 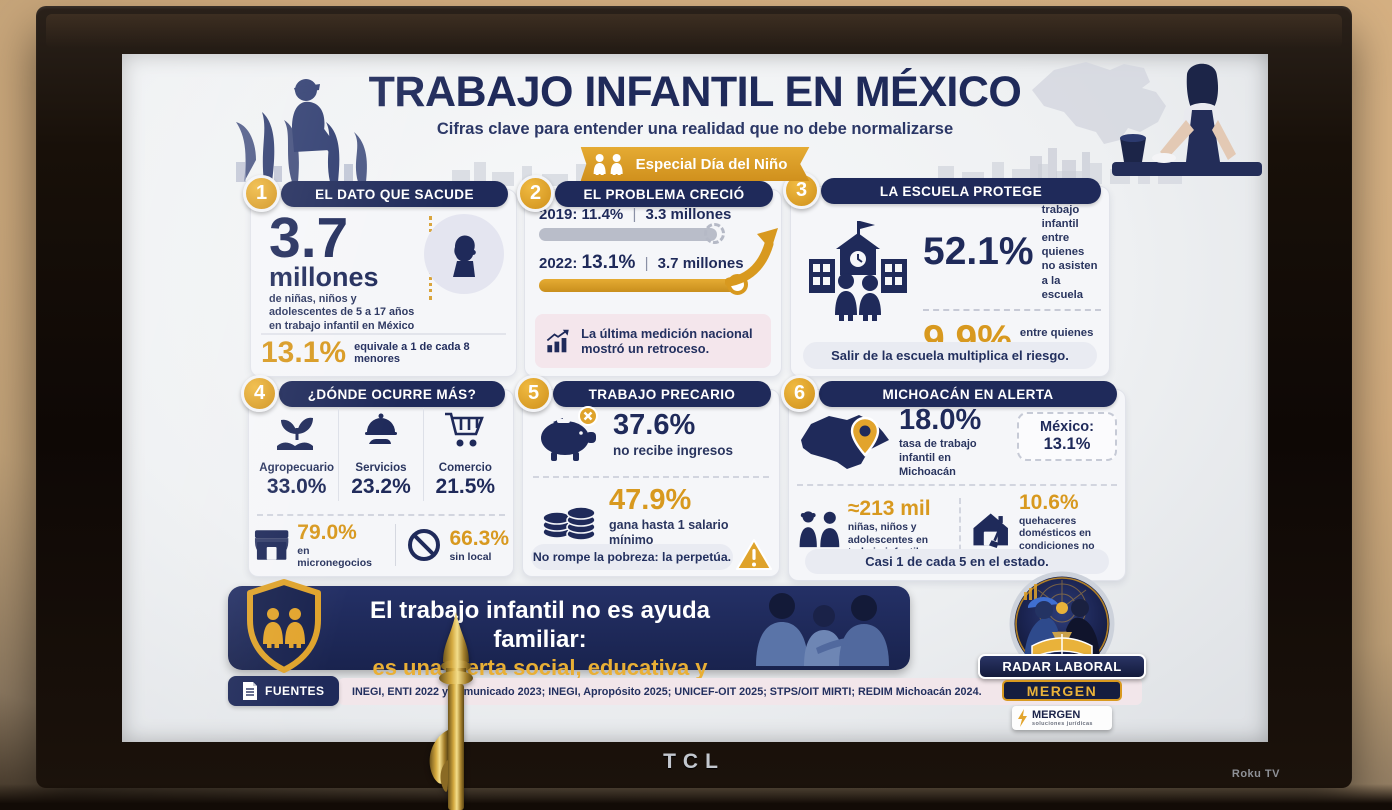 What do you see at coordinates (1056, 714) in the screenshot?
I see `logo-subbrand-name: MERGEN` at bounding box center [1056, 714].